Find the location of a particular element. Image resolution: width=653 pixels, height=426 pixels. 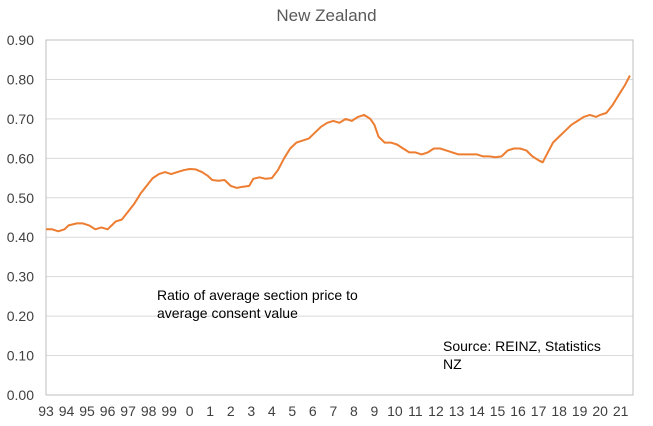

x-tick-label: 7 is located at coordinates (333, 411).